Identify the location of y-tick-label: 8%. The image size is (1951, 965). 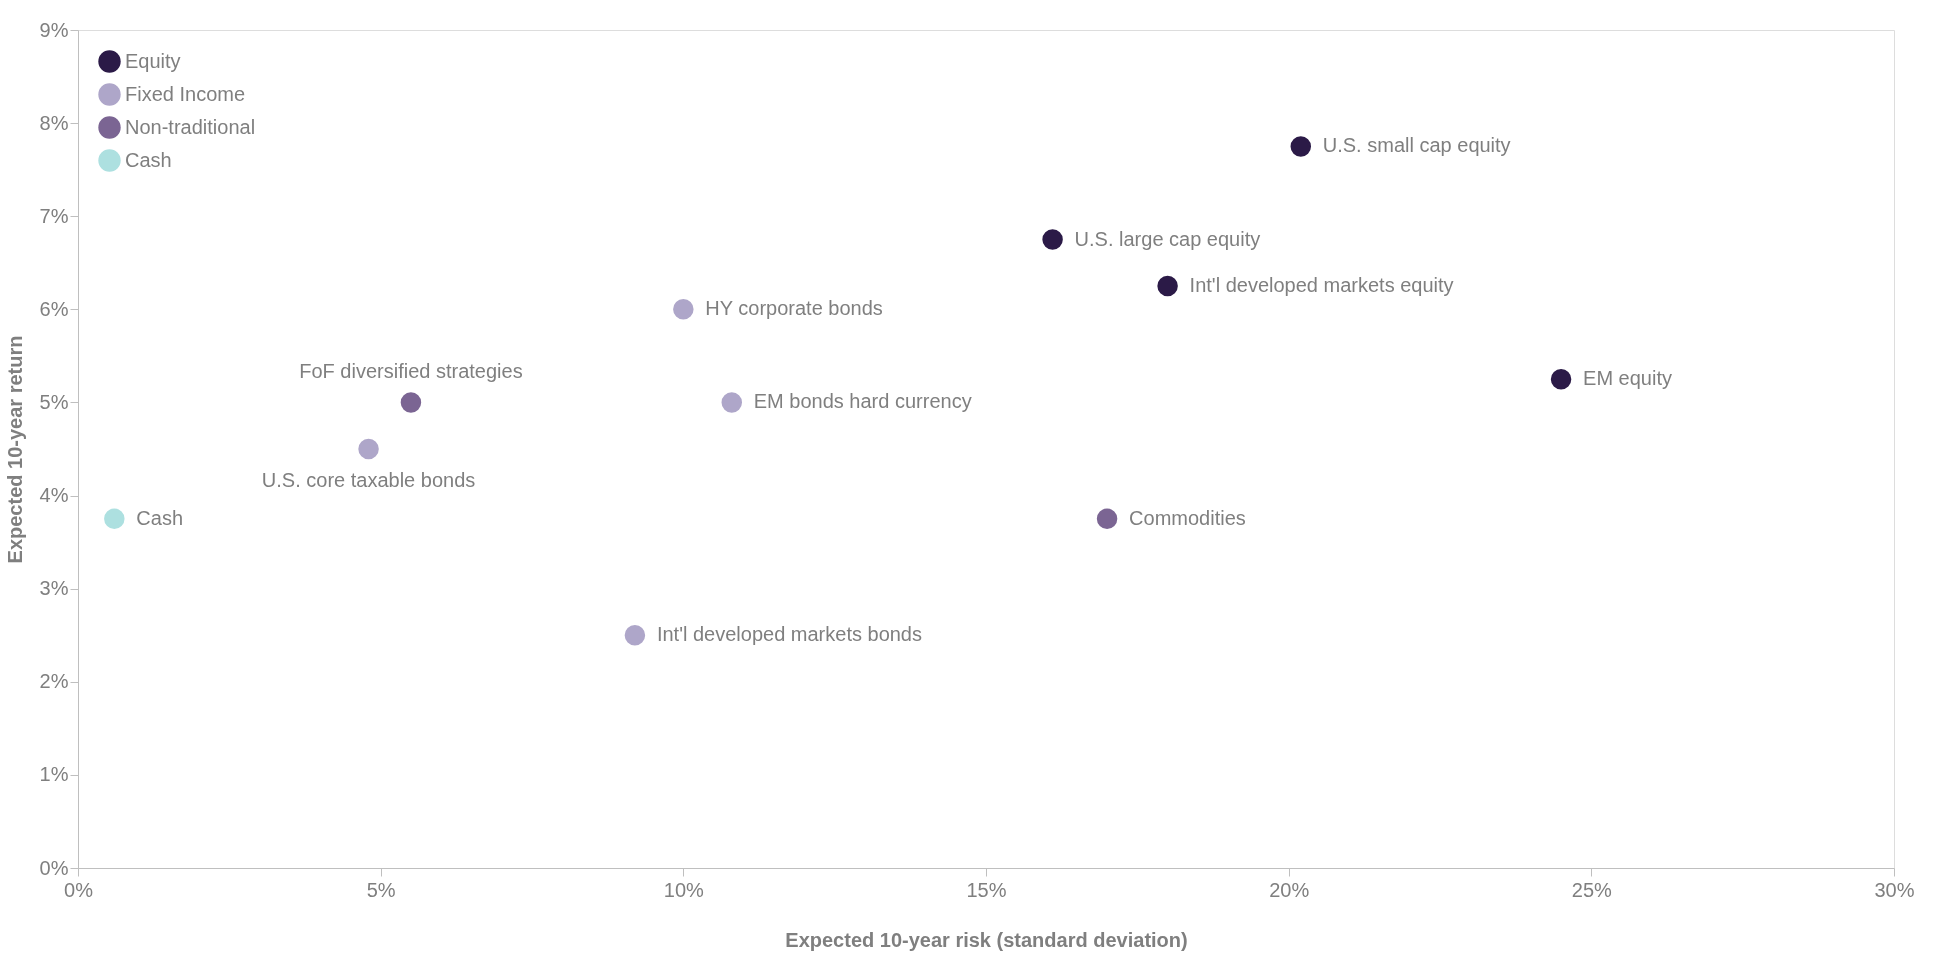
(54, 122).